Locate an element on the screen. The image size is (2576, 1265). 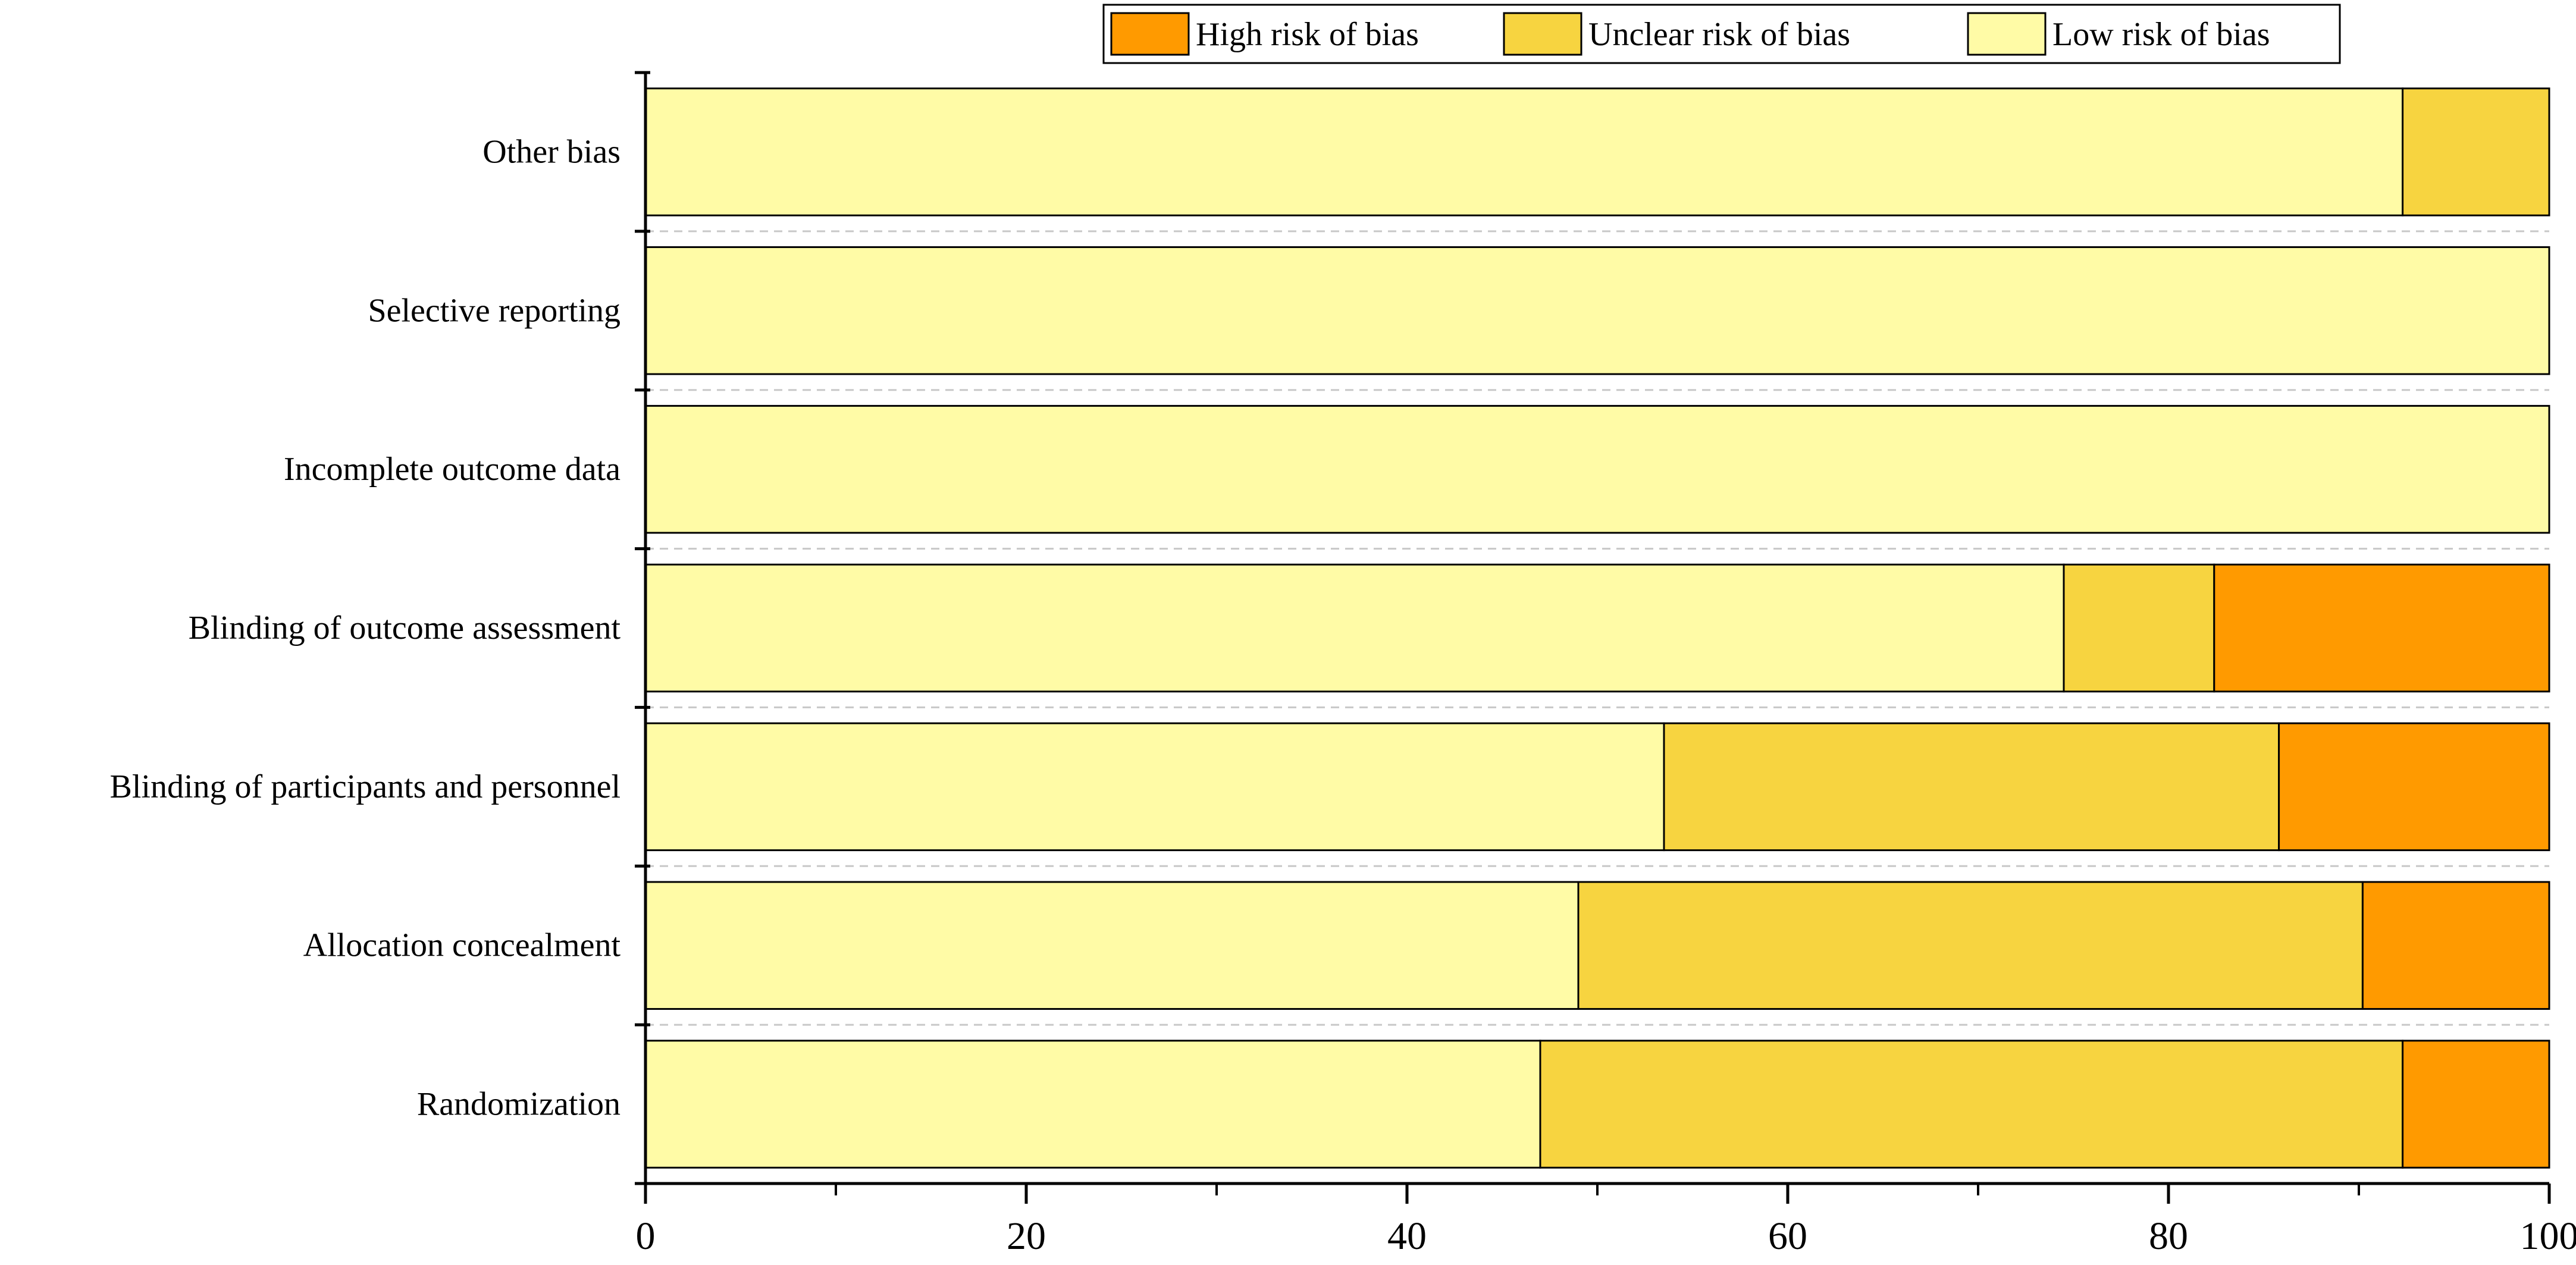
category-label-randomization: Randomization is located at coordinates (519, 1104).